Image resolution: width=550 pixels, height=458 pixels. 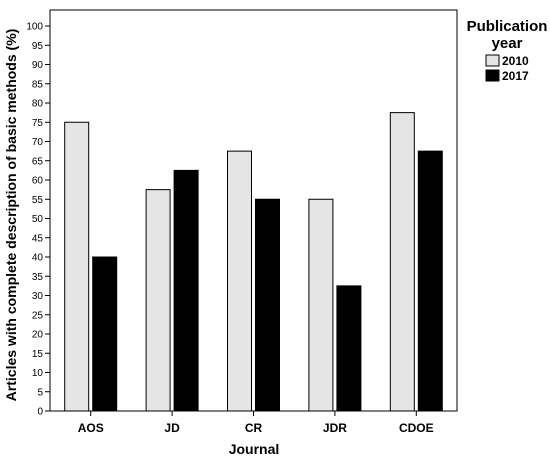 What do you see at coordinates (349, 348) in the screenshot?
I see `bar-2017-JDR` at bounding box center [349, 348].